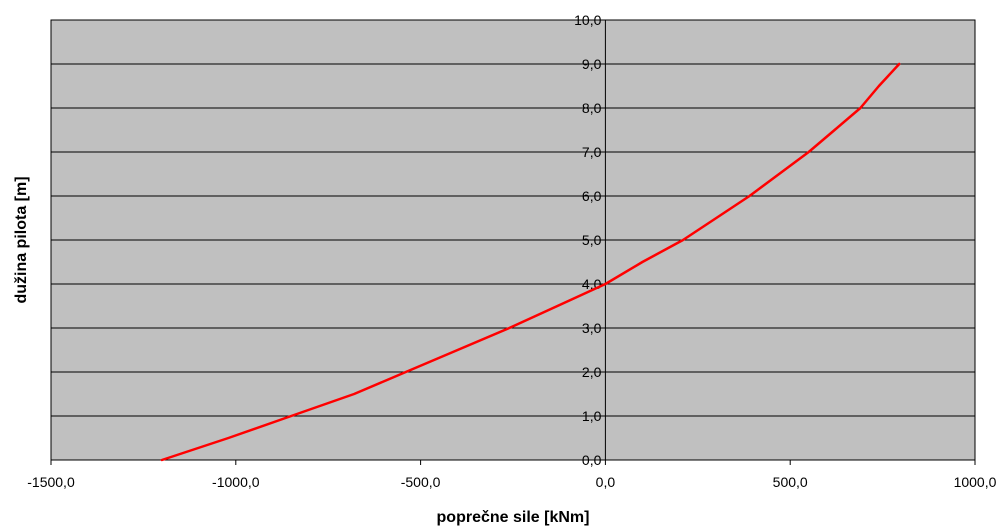 The image size is (1003, 528). What do you see at coordinates (512, 475) in the screenshot?
I see `x-tick-labels: -1500,0 -1000,0 -500,0 0,0 500,0 1000,0` at bounding box center [512, 475].